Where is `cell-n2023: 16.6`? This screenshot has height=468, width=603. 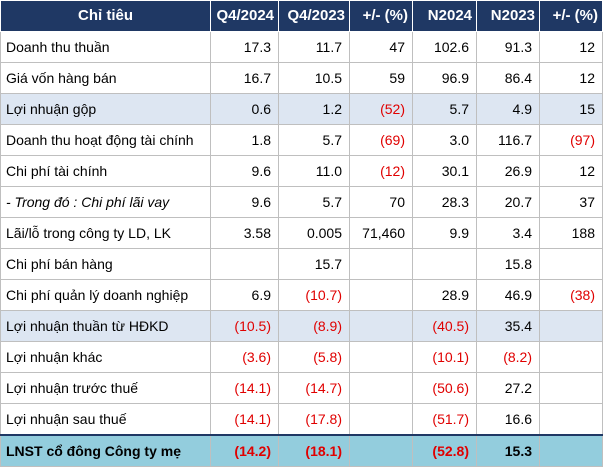
cell-n2023: 16.6 is located at coordinates (508, 419).